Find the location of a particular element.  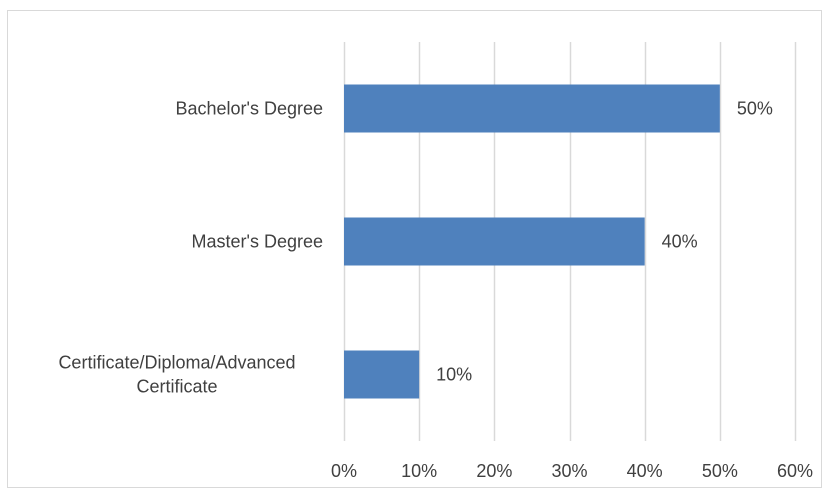

x-tick-label-0: 0% is located at coordinates (344, 471).